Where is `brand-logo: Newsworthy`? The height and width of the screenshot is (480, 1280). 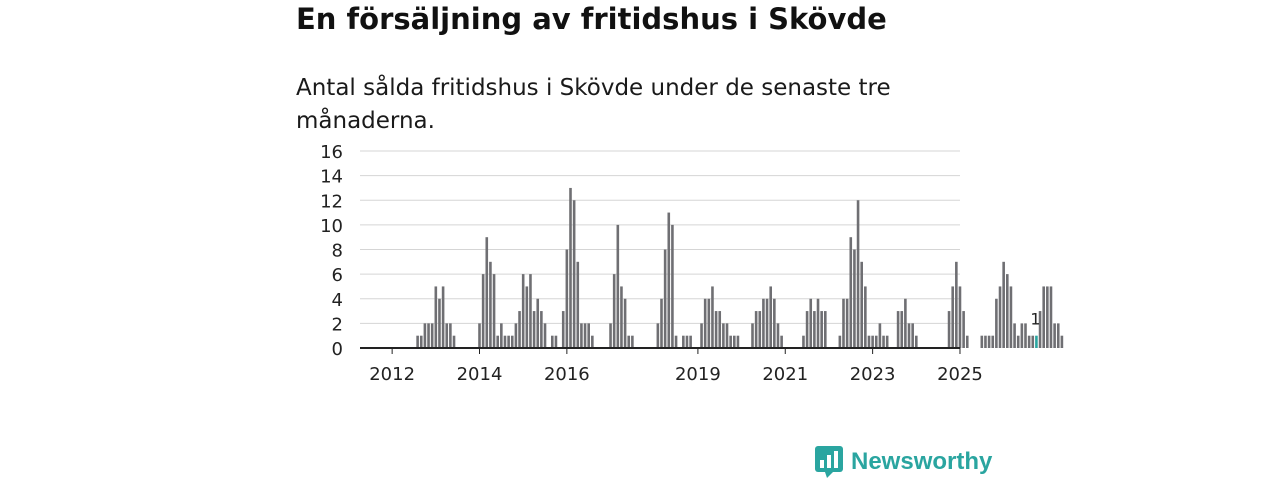 brand-logo: Newsworthy is located at coordinates (903, 462).